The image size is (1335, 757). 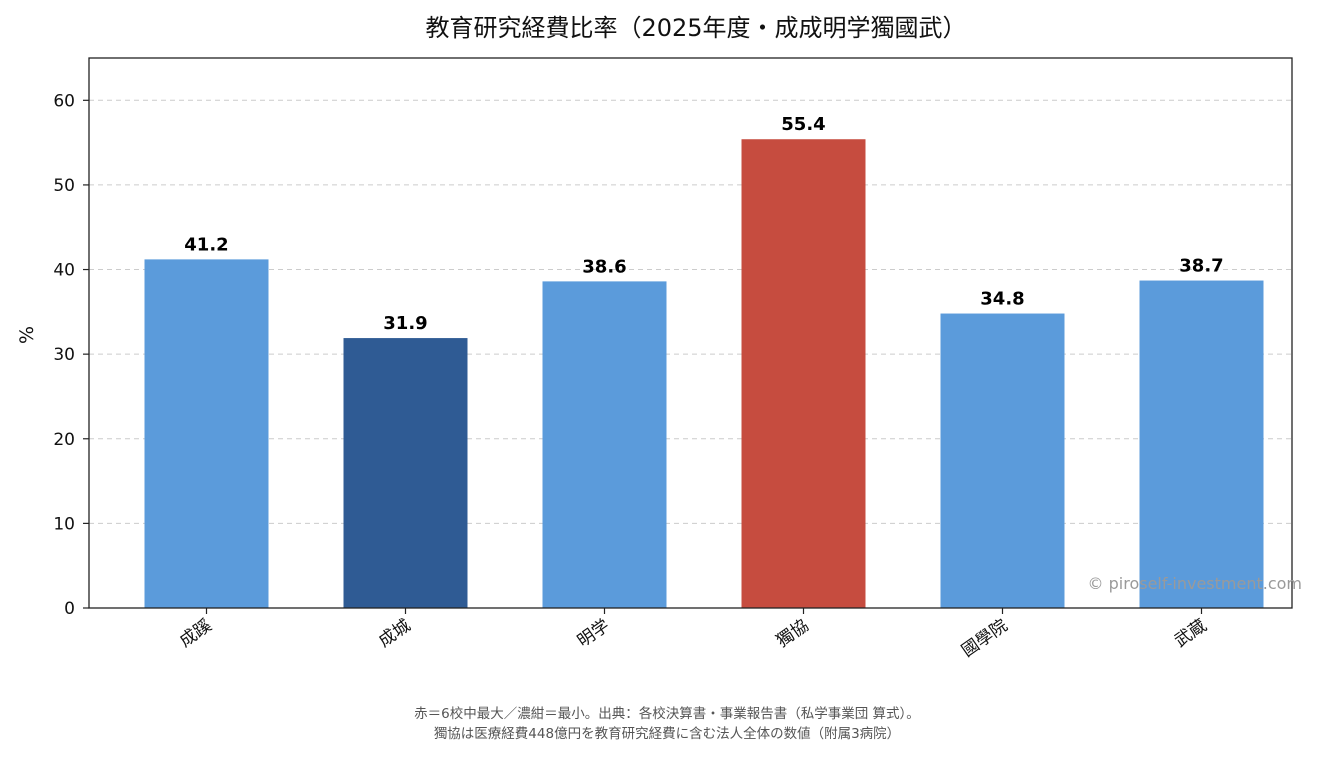 I want to click on x-tick-label: 成蹊, so click(x=195, y=634).